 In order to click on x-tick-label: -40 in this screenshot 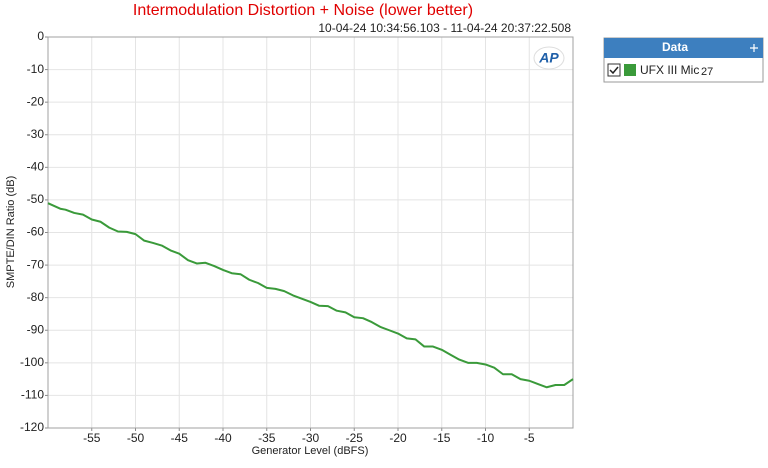, I will do `click(223, 438)`.